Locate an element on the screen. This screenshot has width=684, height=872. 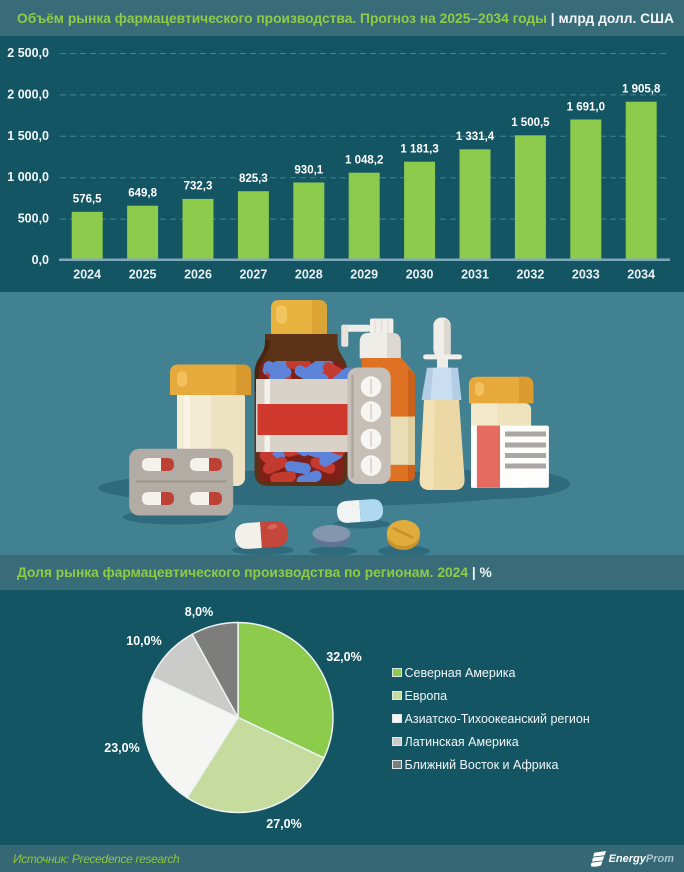
svg-text: 2029 is located at coordinates (364, 275).